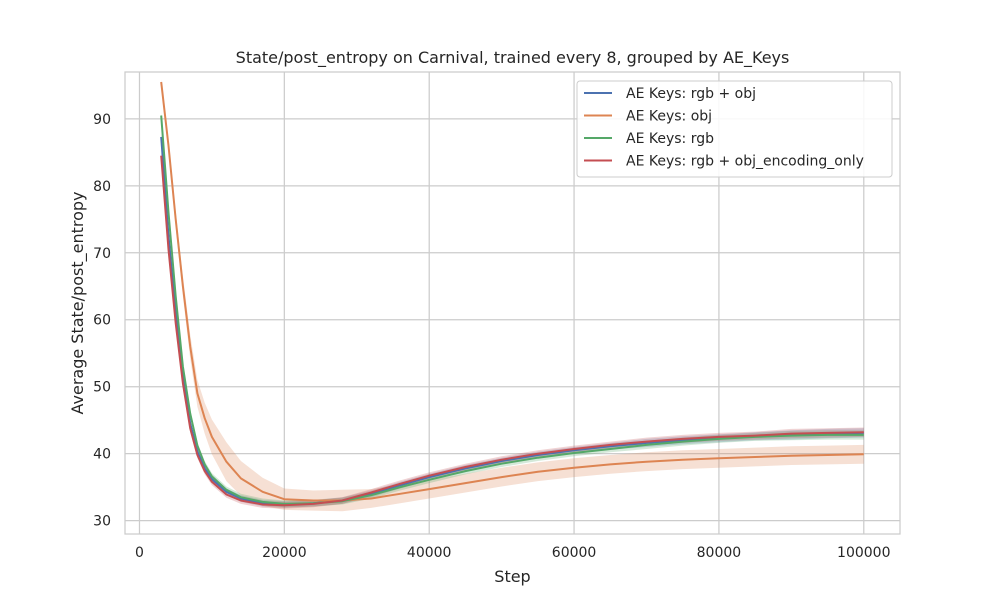  What do you see at coordinates (669, 117) in the screenshot?
I see `legend-label-2: AE Keys: obj` at bounding box center [669, 117].